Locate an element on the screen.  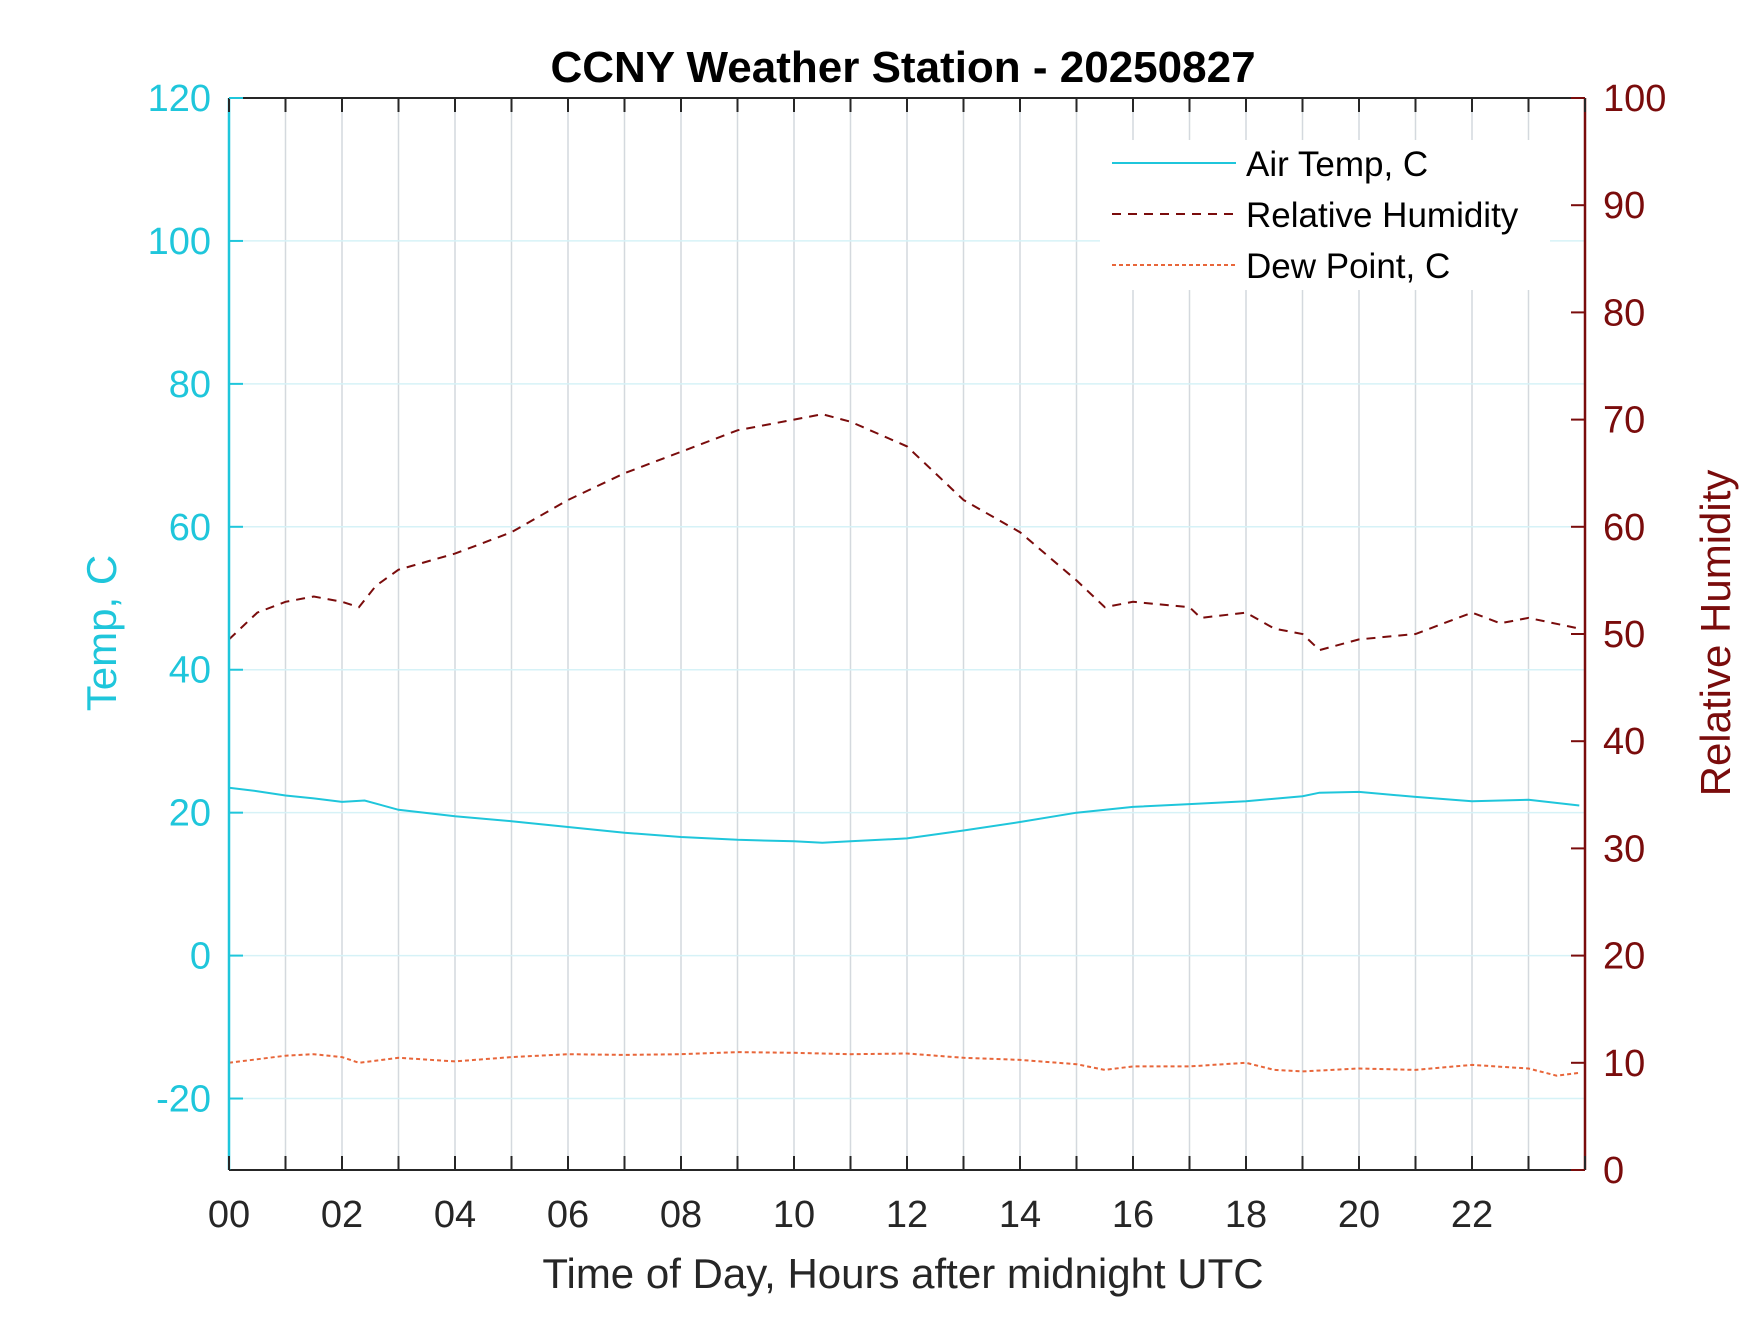
y-left-tick-label: 80 is located at coordinates (190, 385).